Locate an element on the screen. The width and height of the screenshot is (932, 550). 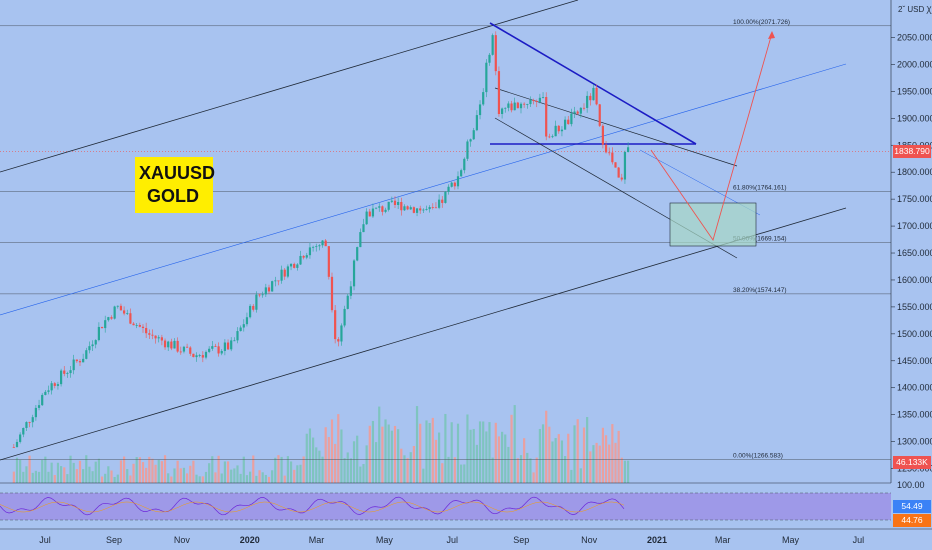
time-axis-label: Jul is located at coordinates (859, 540).